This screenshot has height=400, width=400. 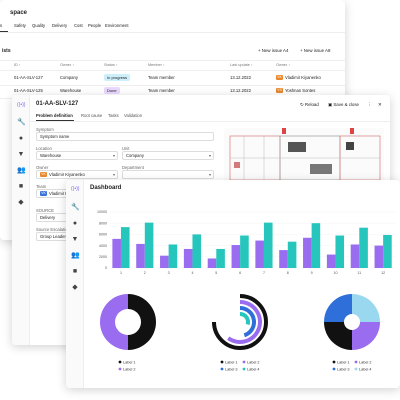 What do you see at coordinates (279, 91) in the screenshot?
I see `avatar: YS` at bounding box center [279, 91].